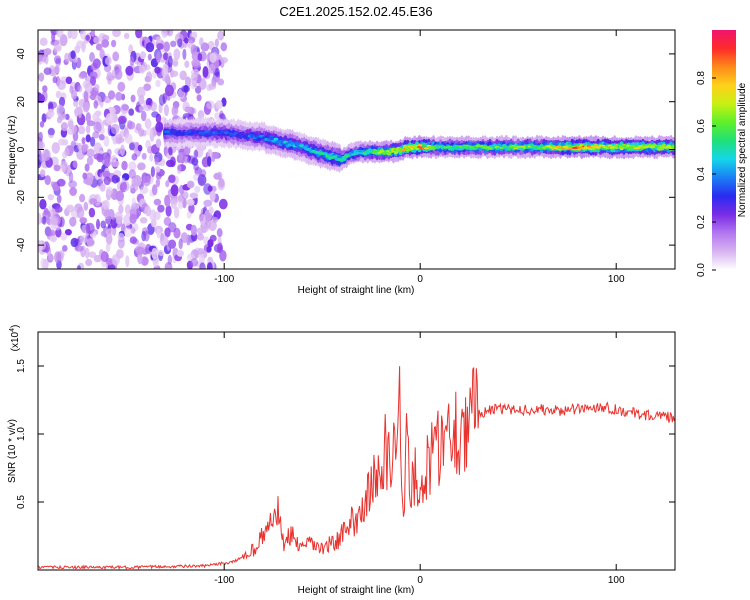  I want to click on snr-x-label: Height of straight line (km), so click(356, 590).